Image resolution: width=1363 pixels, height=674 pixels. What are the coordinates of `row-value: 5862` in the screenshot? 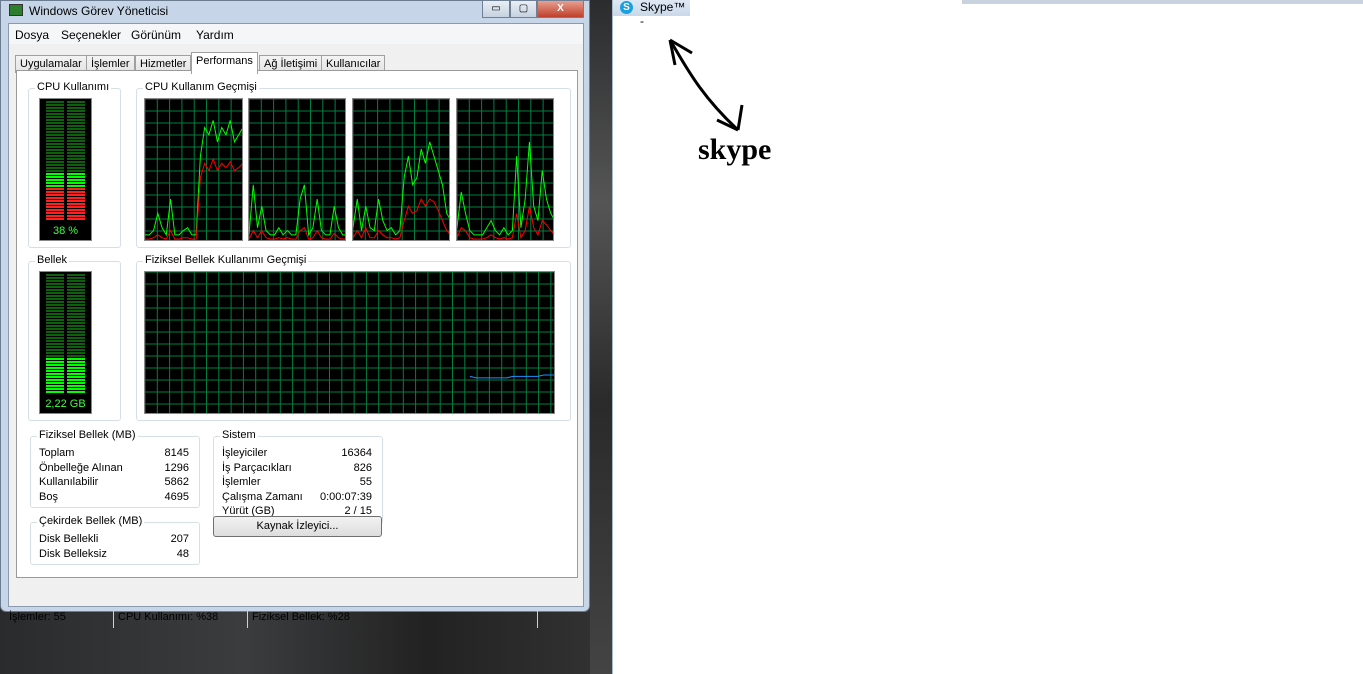 It's located at (176, 482).